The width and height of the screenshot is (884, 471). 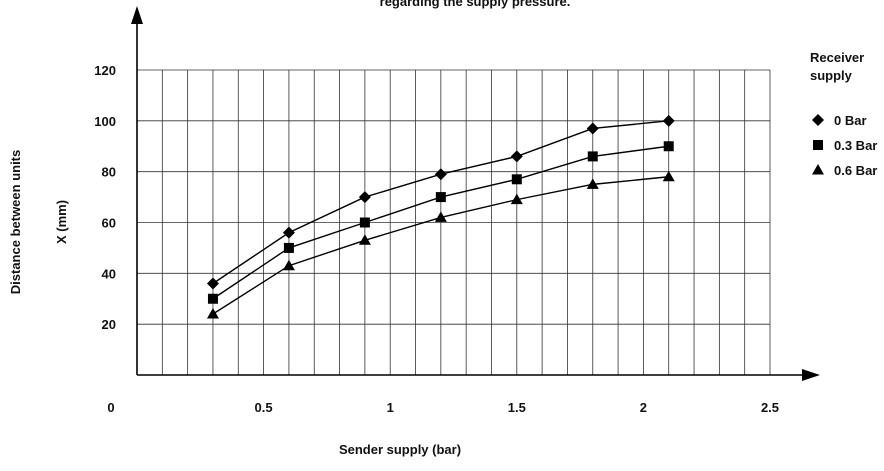 What do you see at coordinates (110, 407) in the screenshot?
I see `x-tick-label: 0` at bounding box center [110, 407].